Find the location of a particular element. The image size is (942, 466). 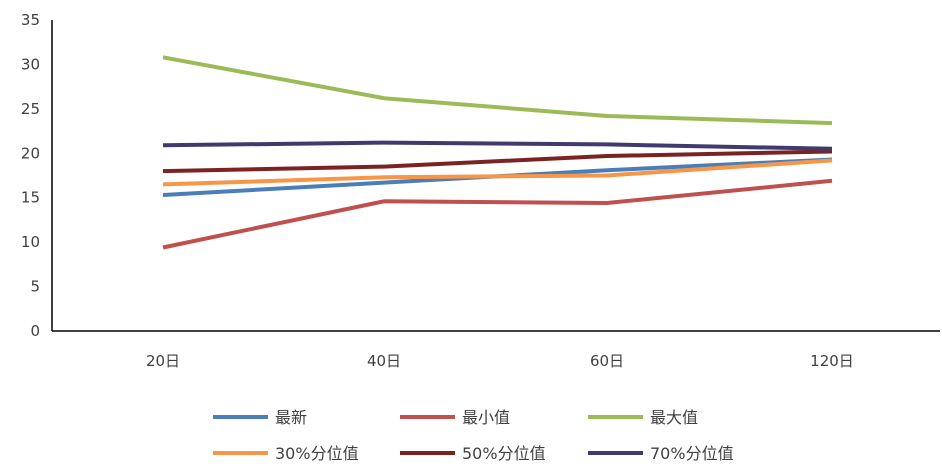

legend-item: 70%分位值 is located at coordinates (661, 453).